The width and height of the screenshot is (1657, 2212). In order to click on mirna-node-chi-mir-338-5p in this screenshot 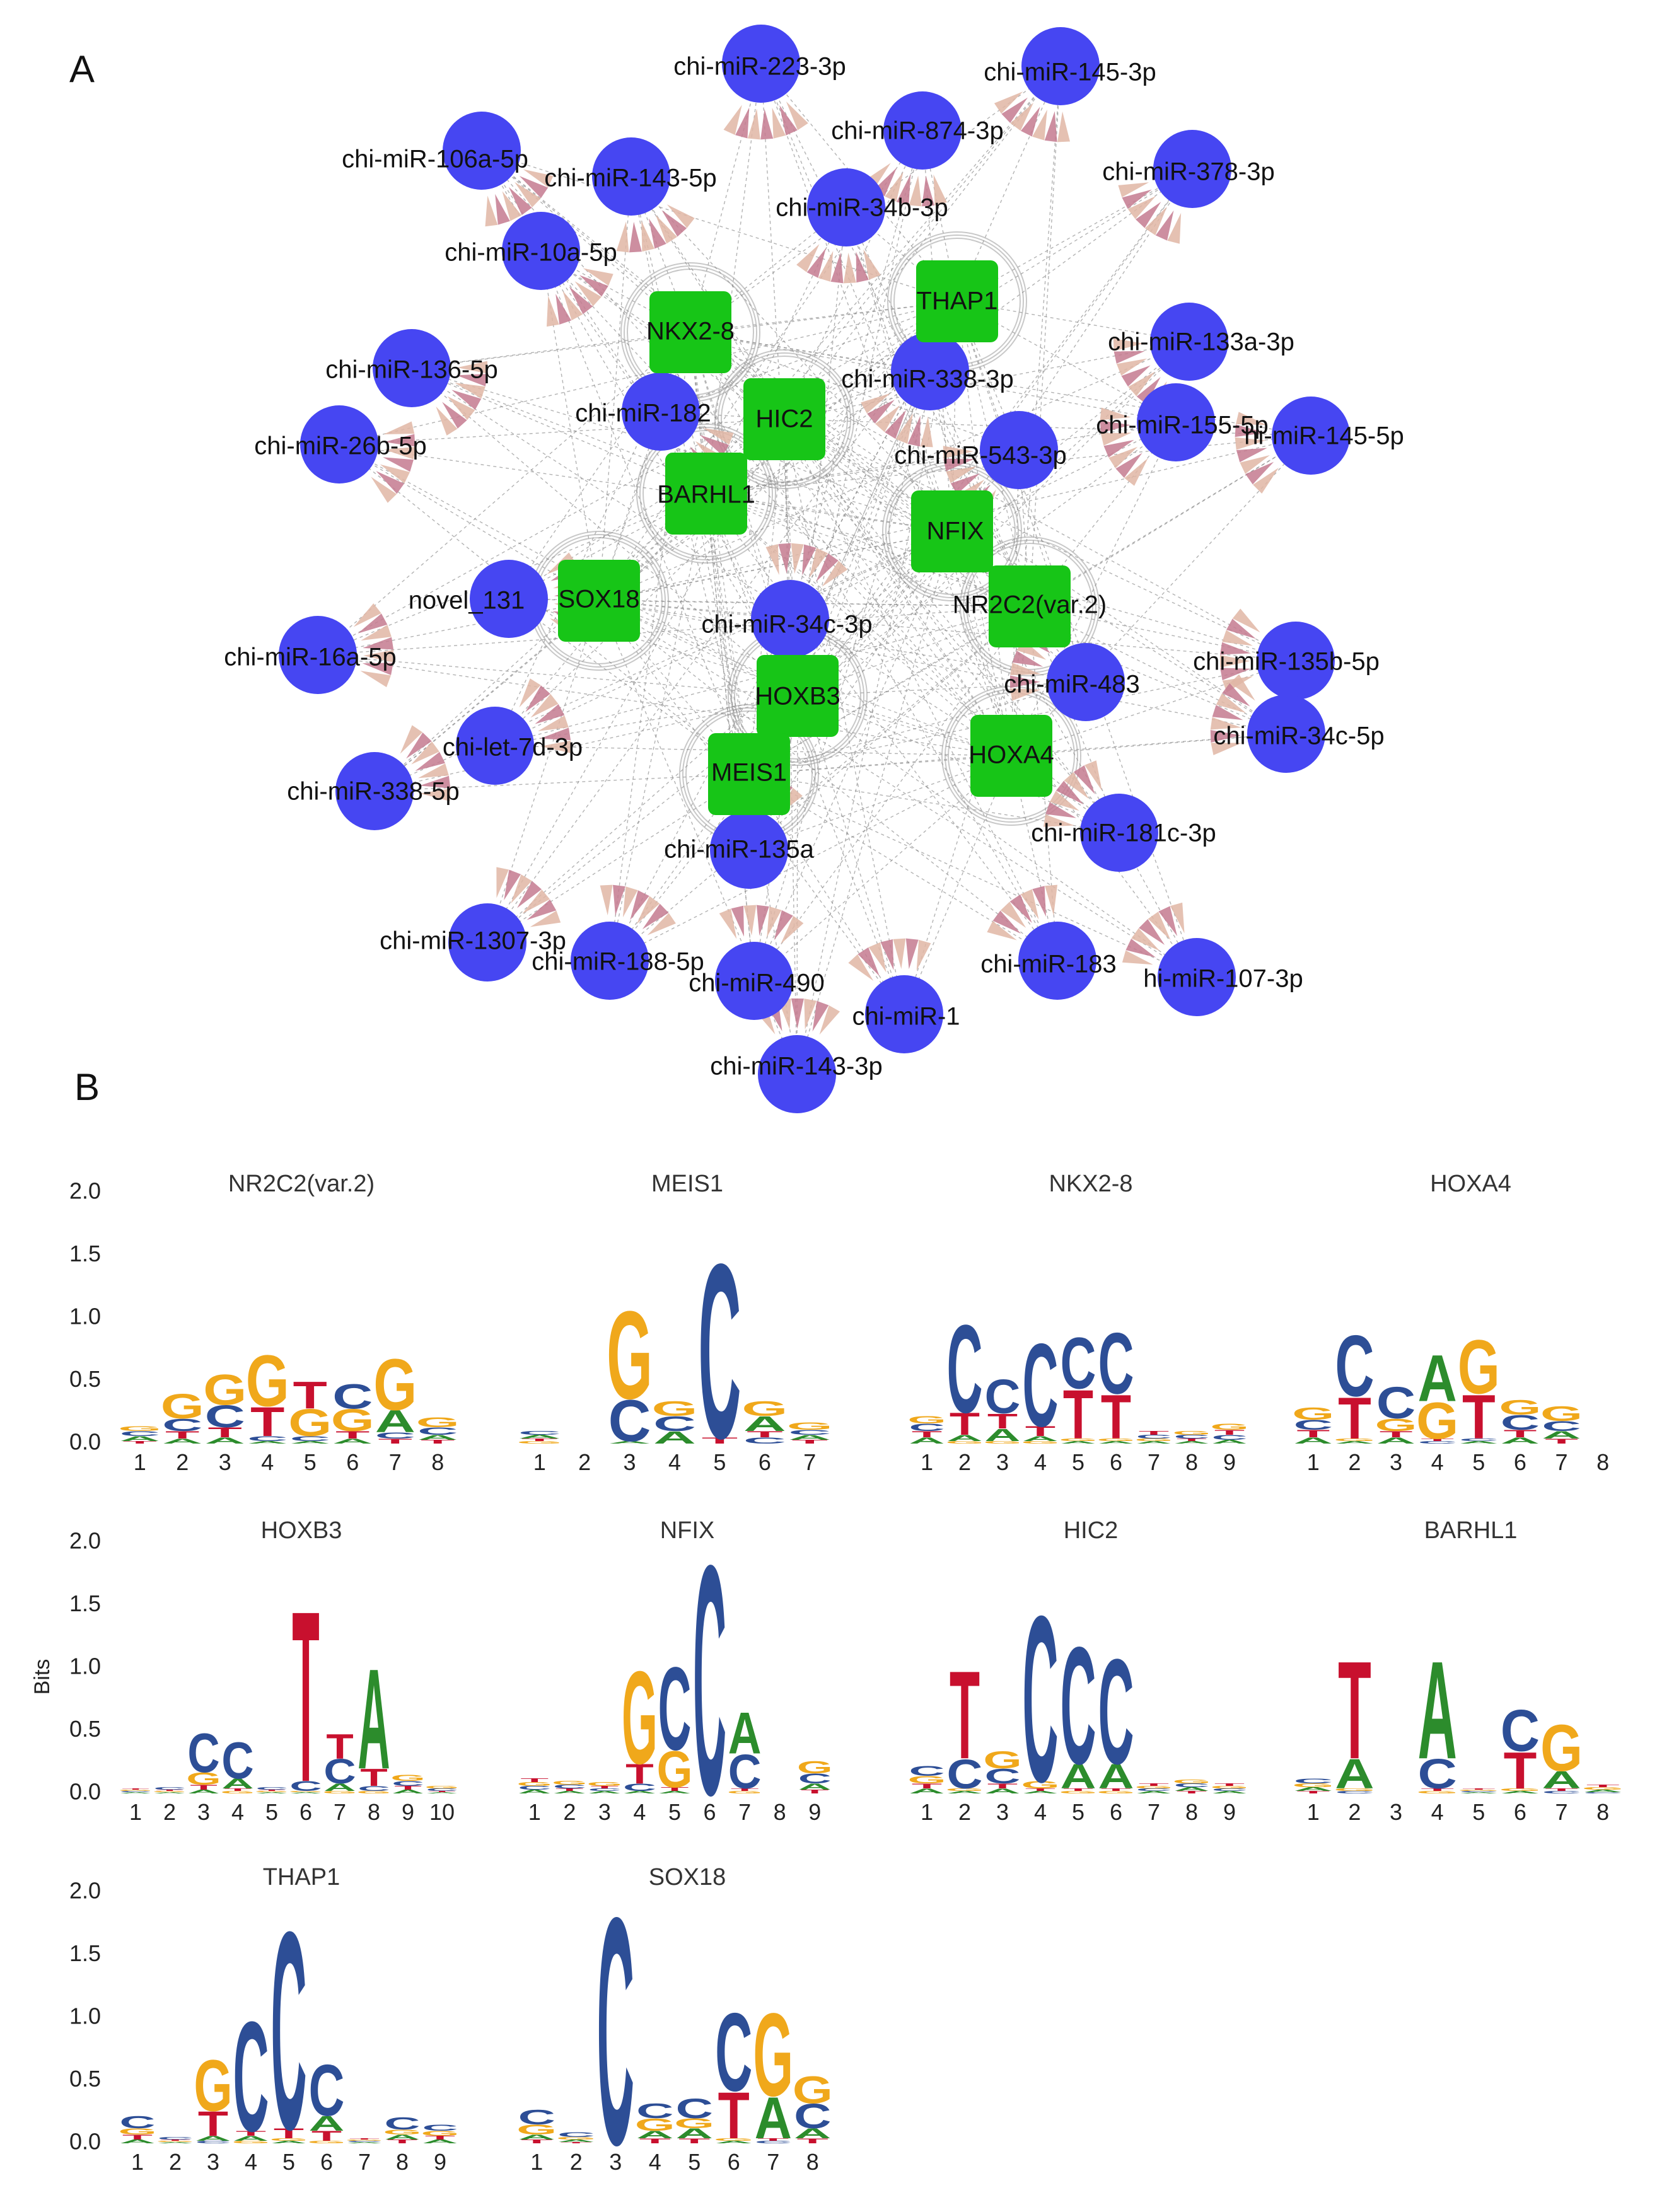, I will do `click(374, 791)`.